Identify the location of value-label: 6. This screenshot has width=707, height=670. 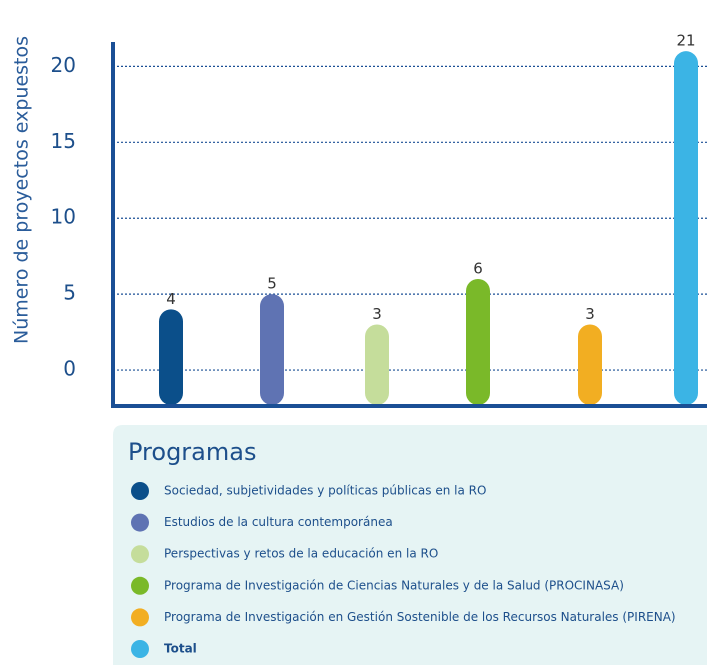
(478, 268).